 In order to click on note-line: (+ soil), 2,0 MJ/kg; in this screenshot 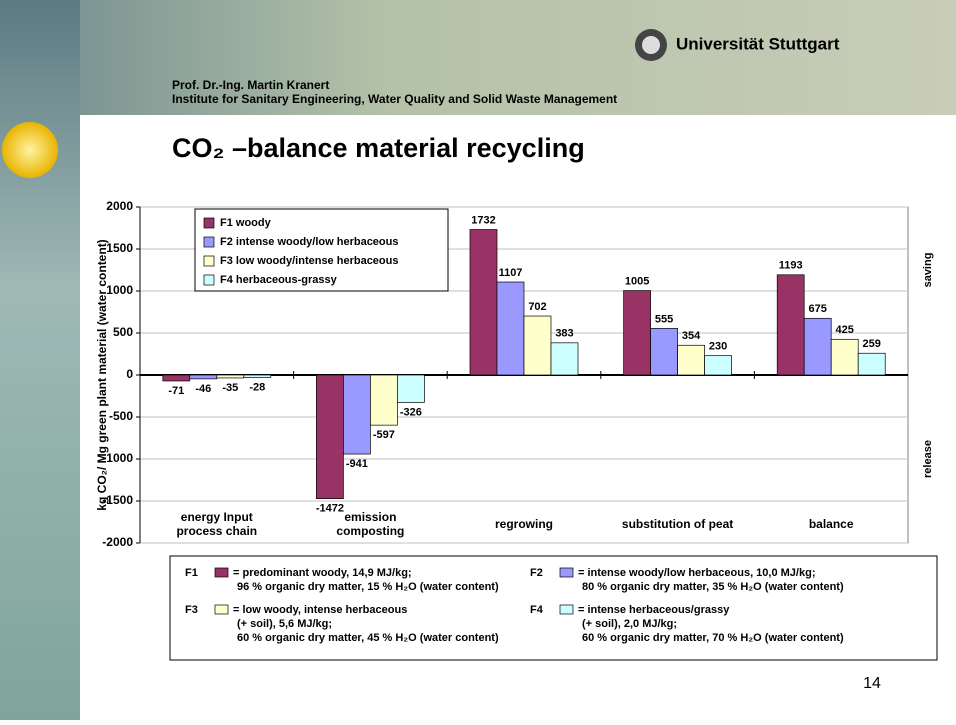, I will do `click(629, 624)`.